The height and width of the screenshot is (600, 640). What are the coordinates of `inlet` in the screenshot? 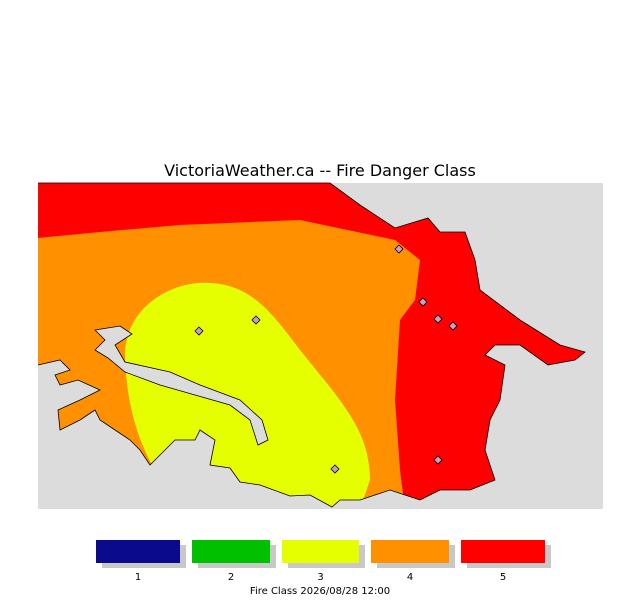 It's located at (181, 385).